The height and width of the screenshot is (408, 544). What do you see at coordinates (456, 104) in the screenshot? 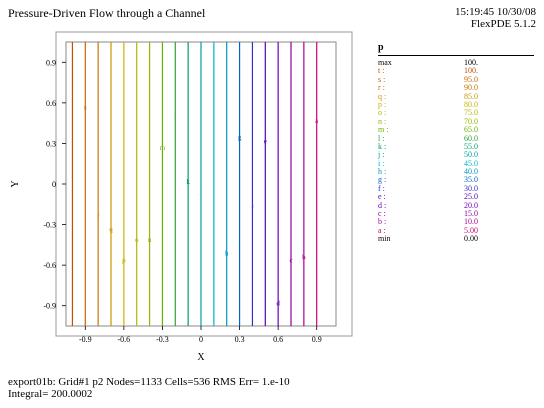
I see `legend-row: p : 80.0` at bounding box center [456, 104].